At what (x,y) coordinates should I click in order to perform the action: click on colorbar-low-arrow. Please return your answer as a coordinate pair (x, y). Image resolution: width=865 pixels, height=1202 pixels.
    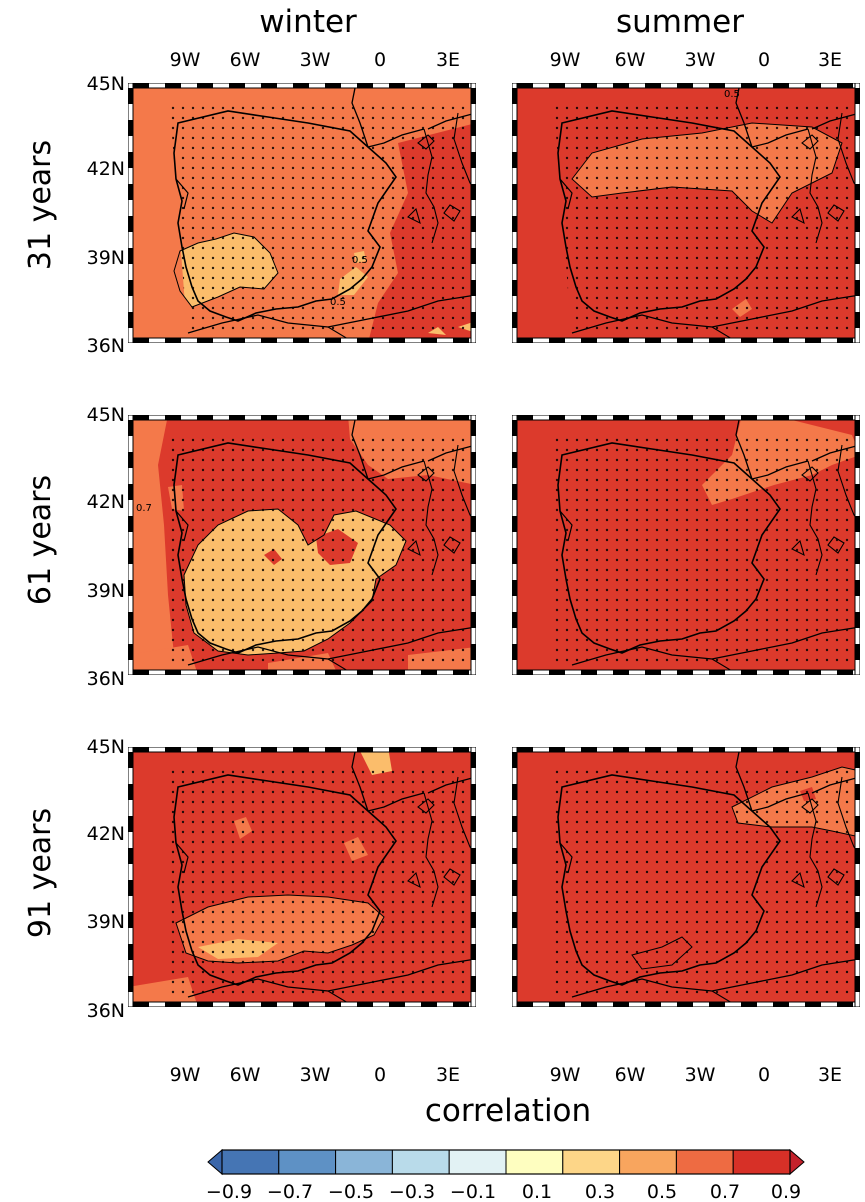
    Looking at the image, I should click on (215, 1162).